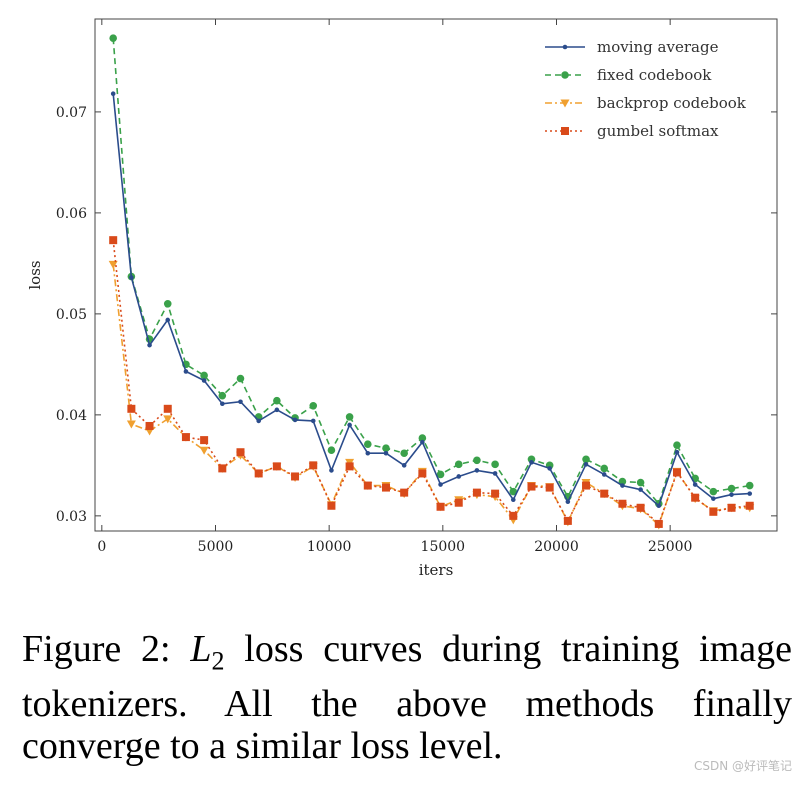 This screenshot has width=806, height=794. What do you see at coordinates (218, 661) in the screenshot?
I see `caption-math-sub: 2` at bounding box center [218, 661].